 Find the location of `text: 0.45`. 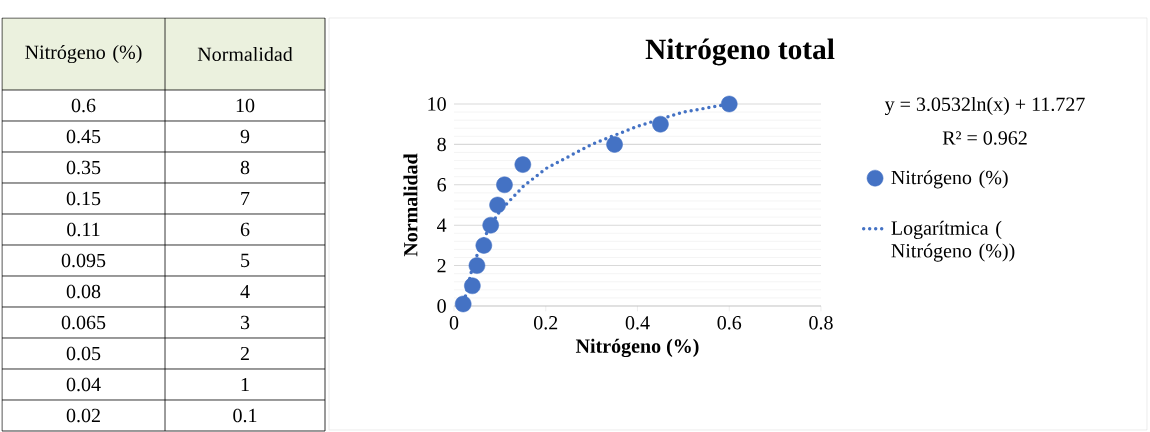

text: 0.45 is located at coordinates (83, 136).